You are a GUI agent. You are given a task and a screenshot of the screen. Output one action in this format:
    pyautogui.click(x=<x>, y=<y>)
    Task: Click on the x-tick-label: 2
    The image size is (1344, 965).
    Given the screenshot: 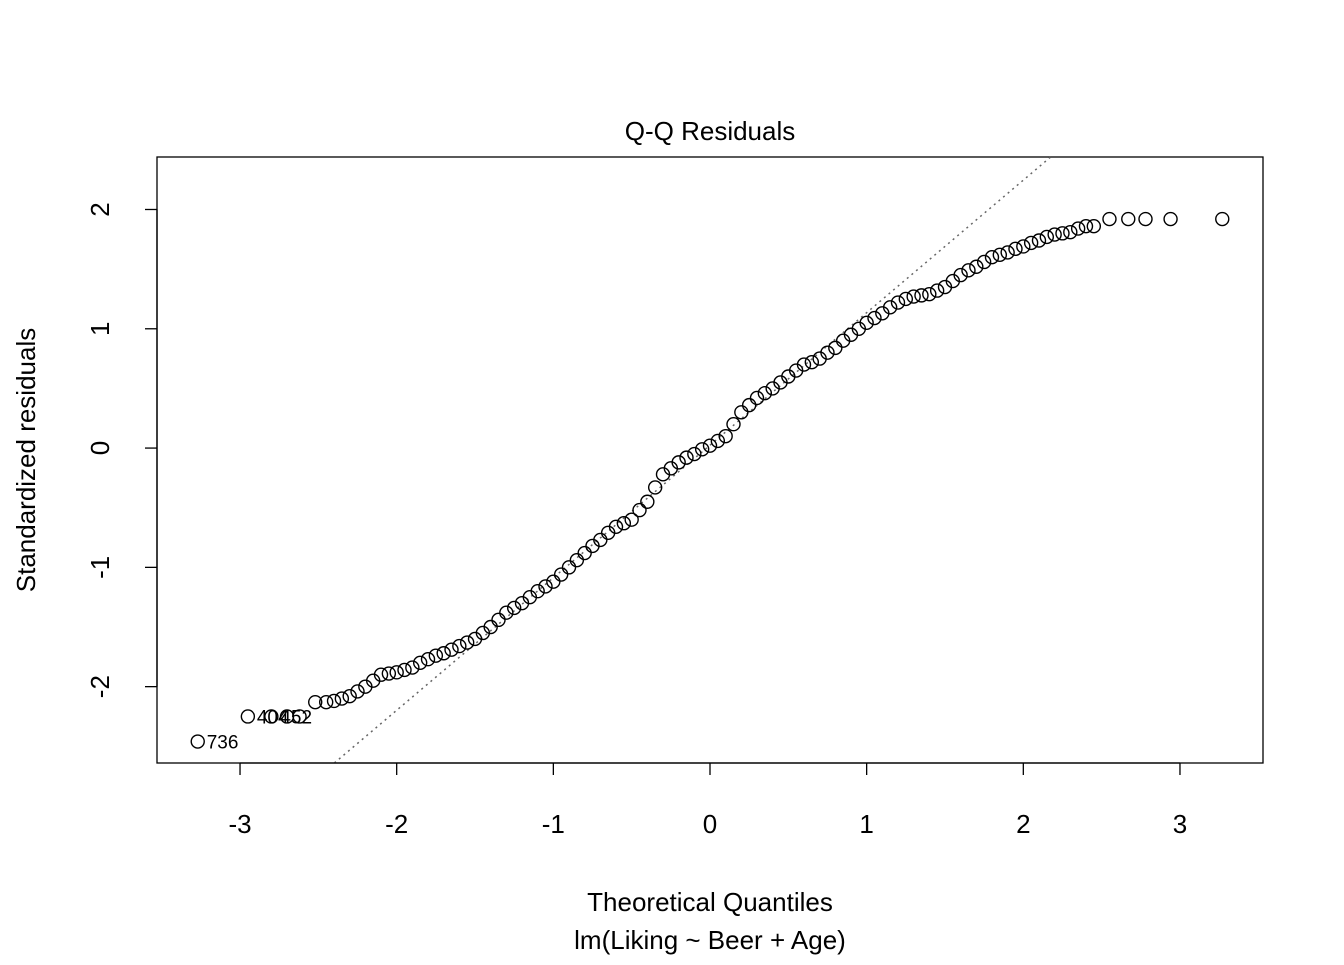 What is the action you would take?
    pyautogui.click(x=1023, y=824)
    